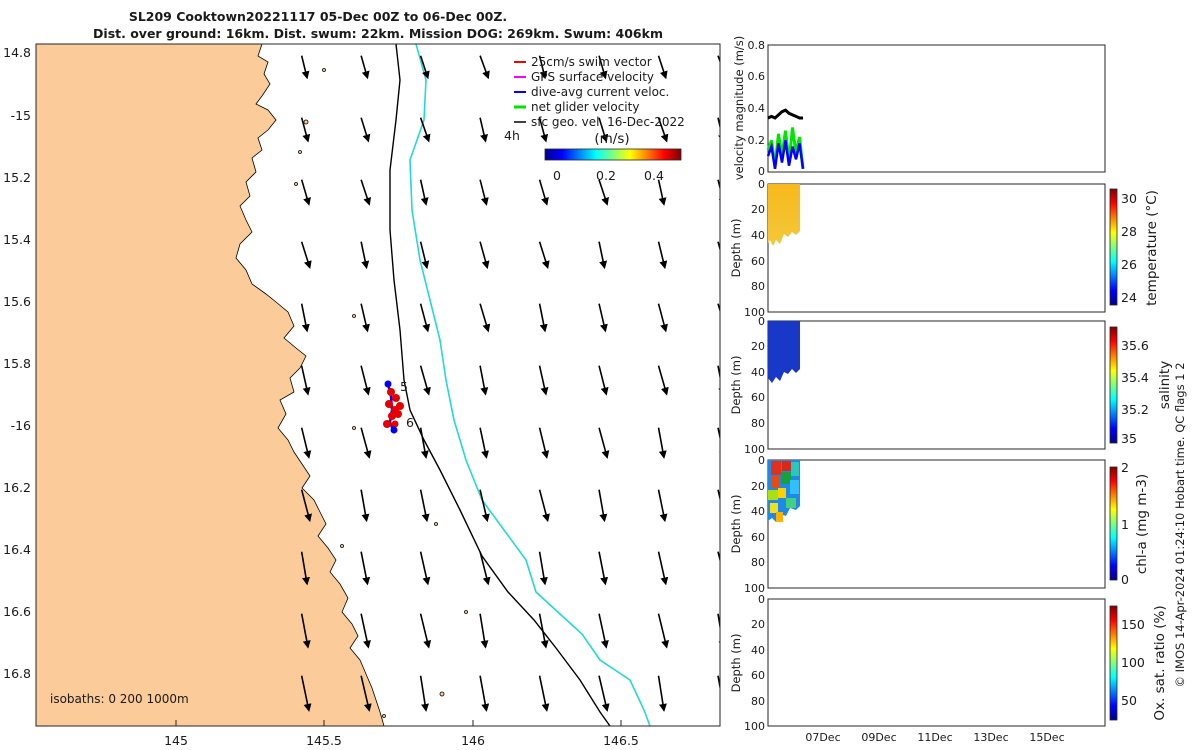 The width and height of the screenshot is (1200, 750). What do you see at coordinates (936, 524) in the screenshot?
I see `chla-frame` at bounding box center [936, 524].